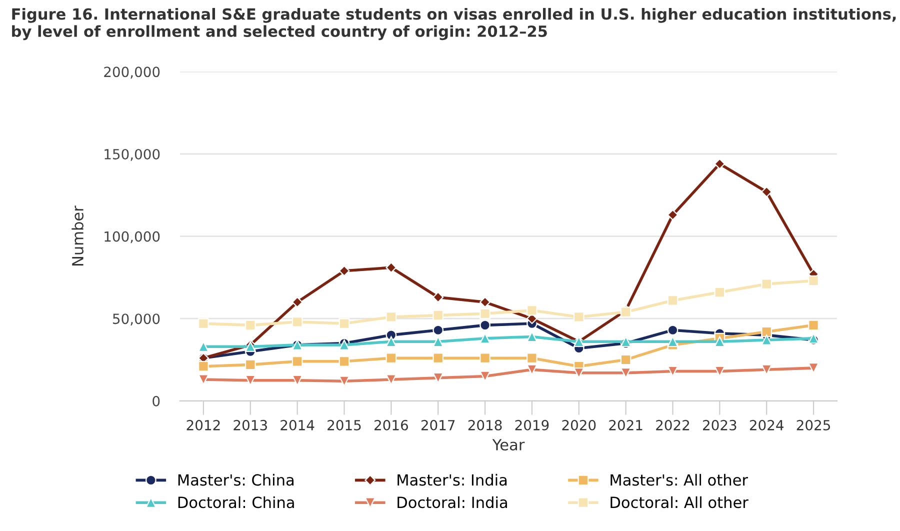  Describe the element at coordinates (236, 480) in the screenshot. I see `legend-label: Master's: China` at that location.